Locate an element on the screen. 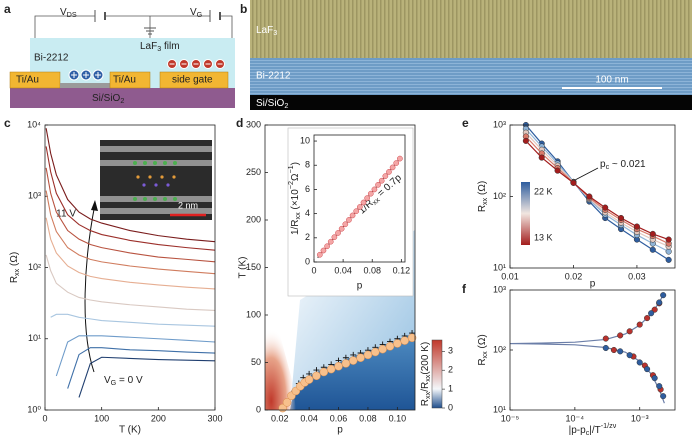  scale-label: 100 nm is located at coordinates (611, 80).